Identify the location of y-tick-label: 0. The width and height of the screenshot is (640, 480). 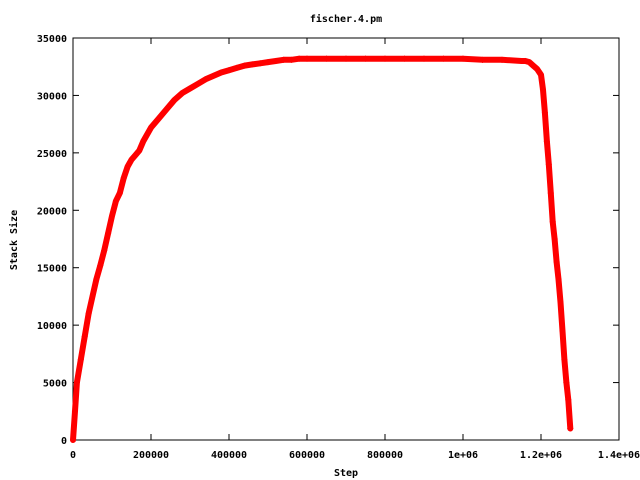
(64, 441).